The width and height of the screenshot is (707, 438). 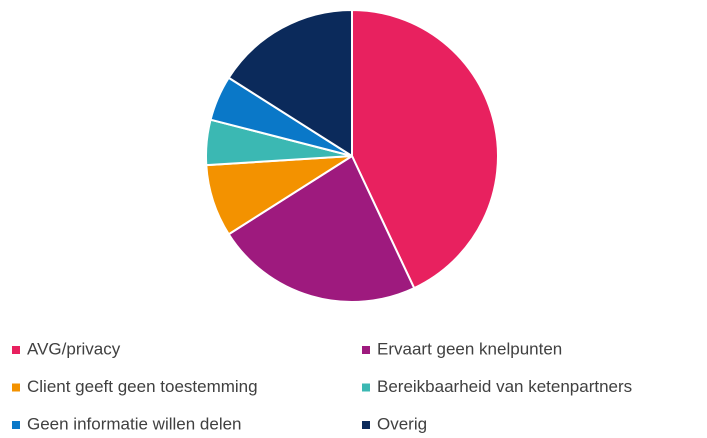 What do you see at coordinates (504, 386) in the screenshot?
I see `legend-label: Bereikbaarheid van ketenpartners` at bounding box center [504, 386].